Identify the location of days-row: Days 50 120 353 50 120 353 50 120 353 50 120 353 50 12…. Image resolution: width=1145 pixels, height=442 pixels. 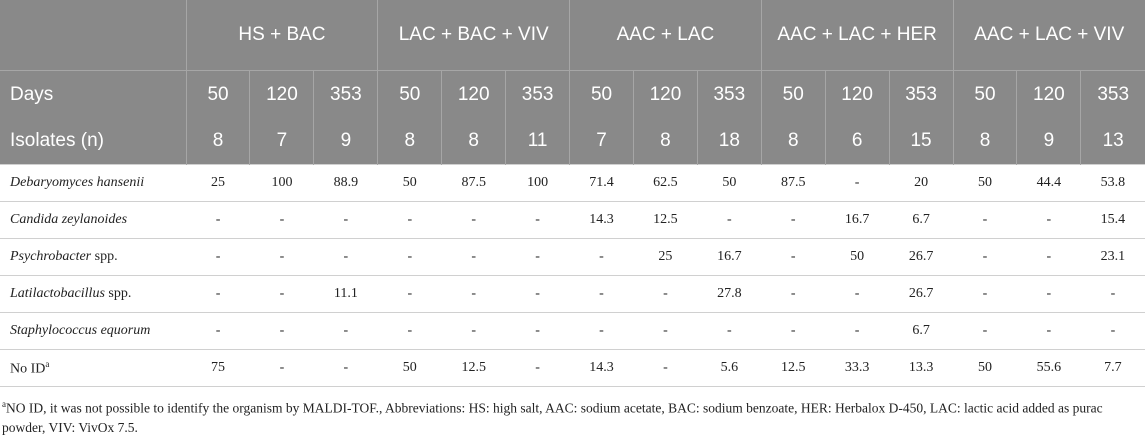
(572, 94).